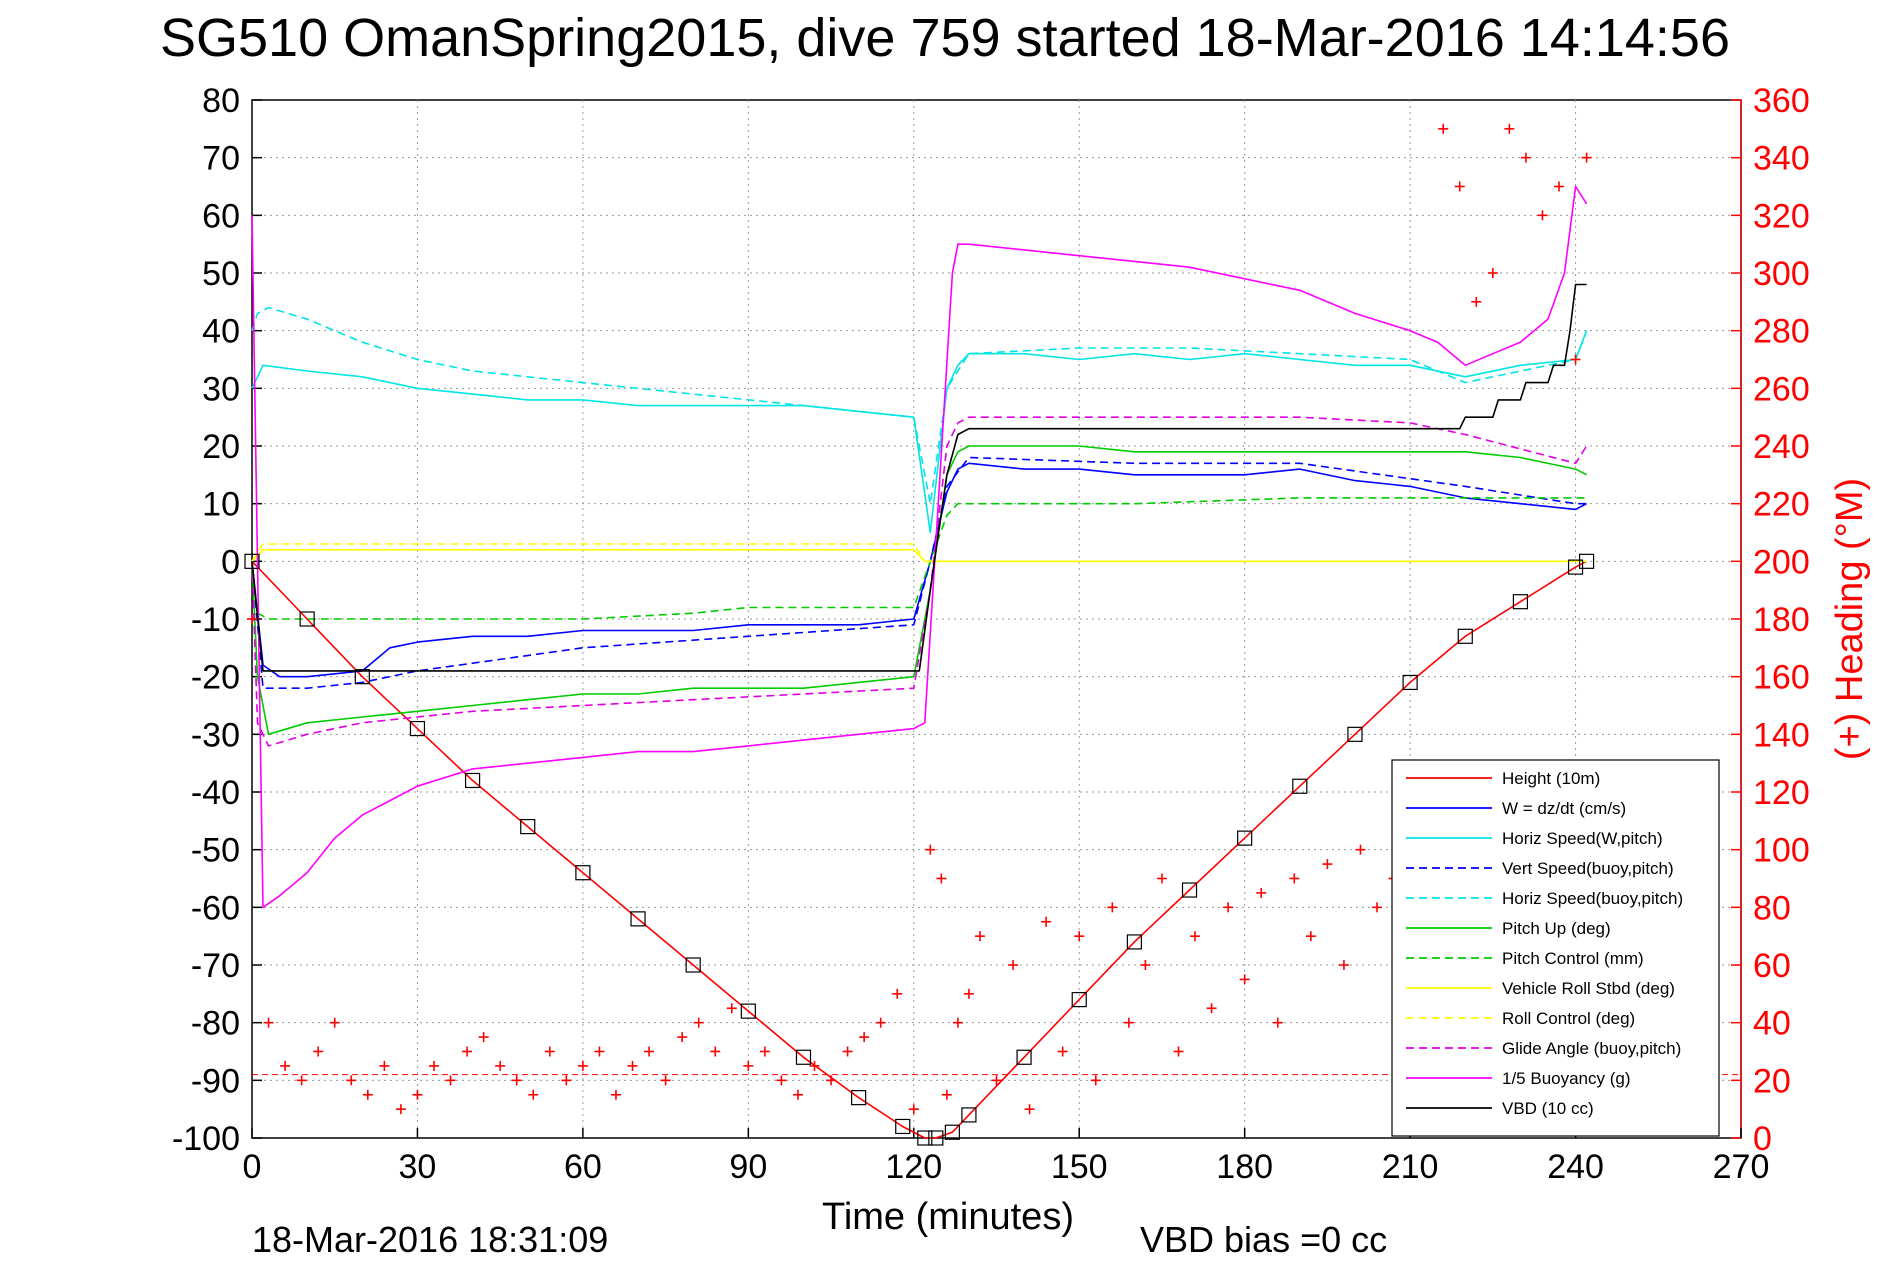 The image size is (1891, 1262). I want to click on y-tick-label: -70, so click(215, 966).